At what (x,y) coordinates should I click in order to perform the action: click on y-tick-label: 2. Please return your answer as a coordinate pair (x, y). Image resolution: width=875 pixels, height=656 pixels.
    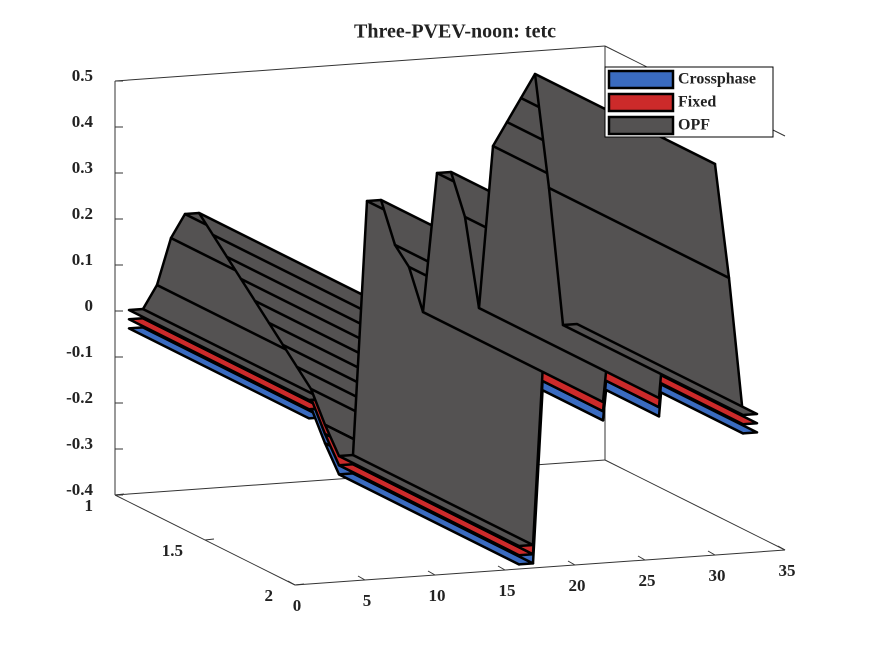
    Looking at the image, I should click on (269, 595).